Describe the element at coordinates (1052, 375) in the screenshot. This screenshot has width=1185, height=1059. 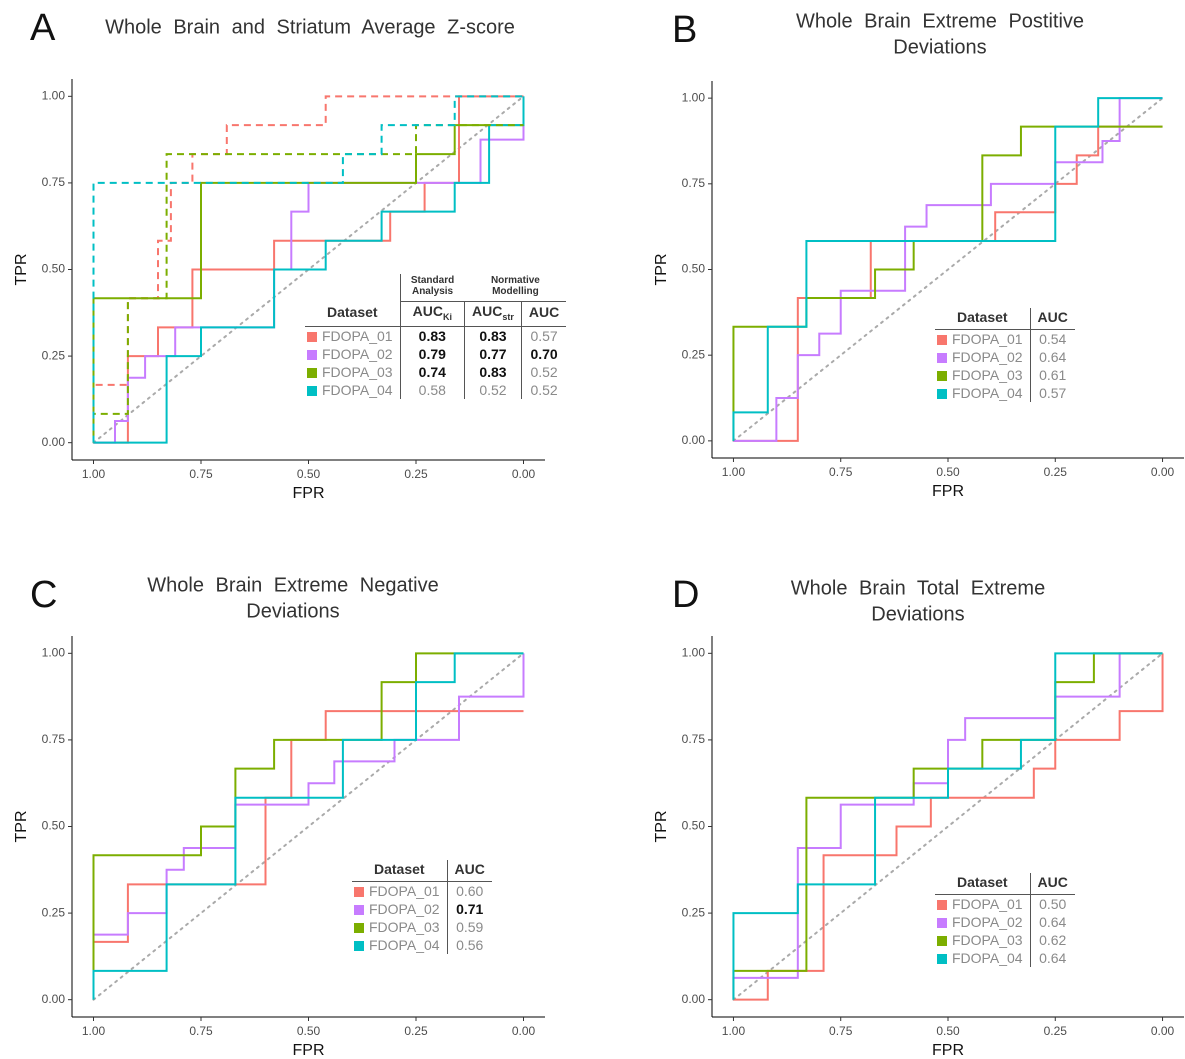
I see `table-cell: 0.61` at that location.